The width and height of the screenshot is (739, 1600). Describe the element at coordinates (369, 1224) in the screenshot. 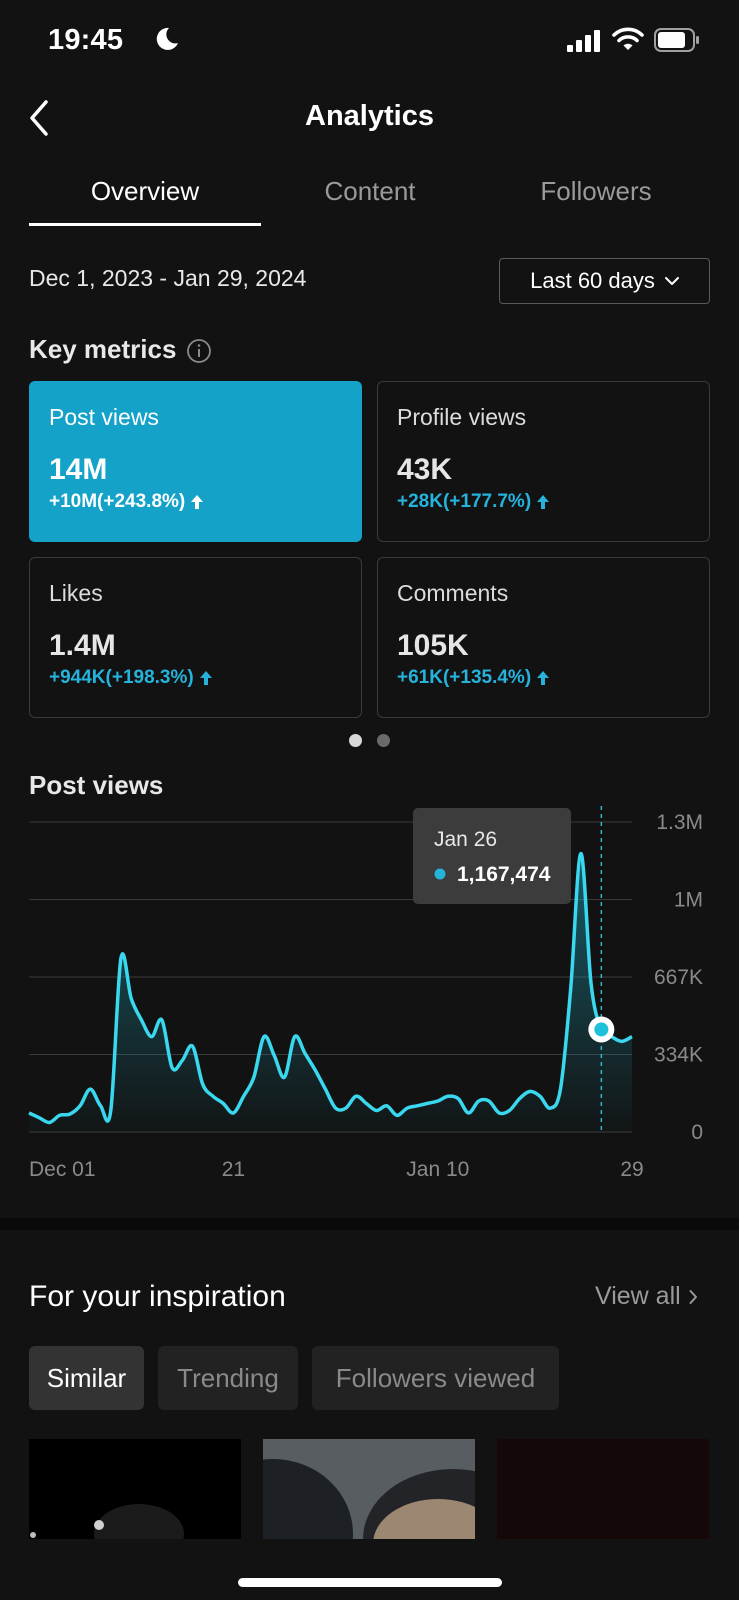

I see `section-divider` at that location.